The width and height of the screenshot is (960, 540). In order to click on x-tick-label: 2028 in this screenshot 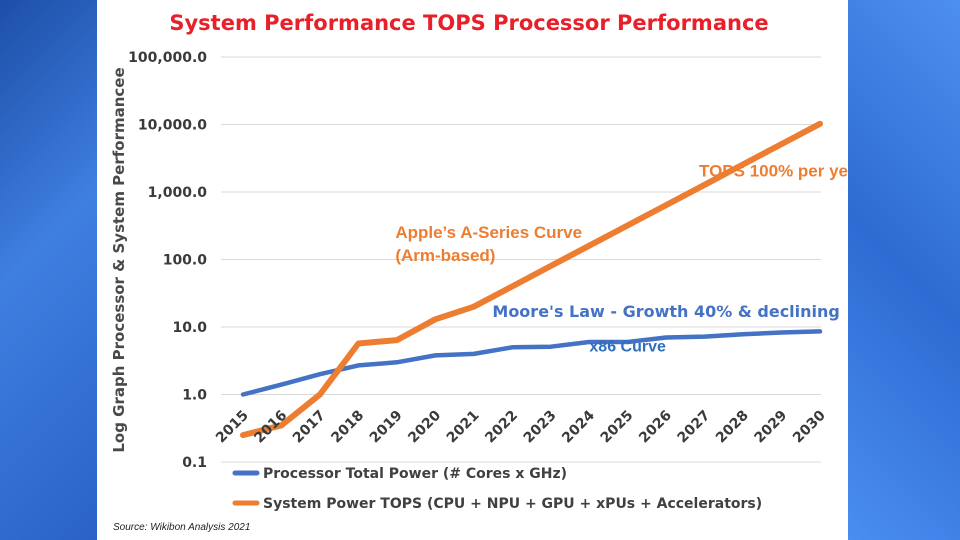, I will do `click(732, 427)`.